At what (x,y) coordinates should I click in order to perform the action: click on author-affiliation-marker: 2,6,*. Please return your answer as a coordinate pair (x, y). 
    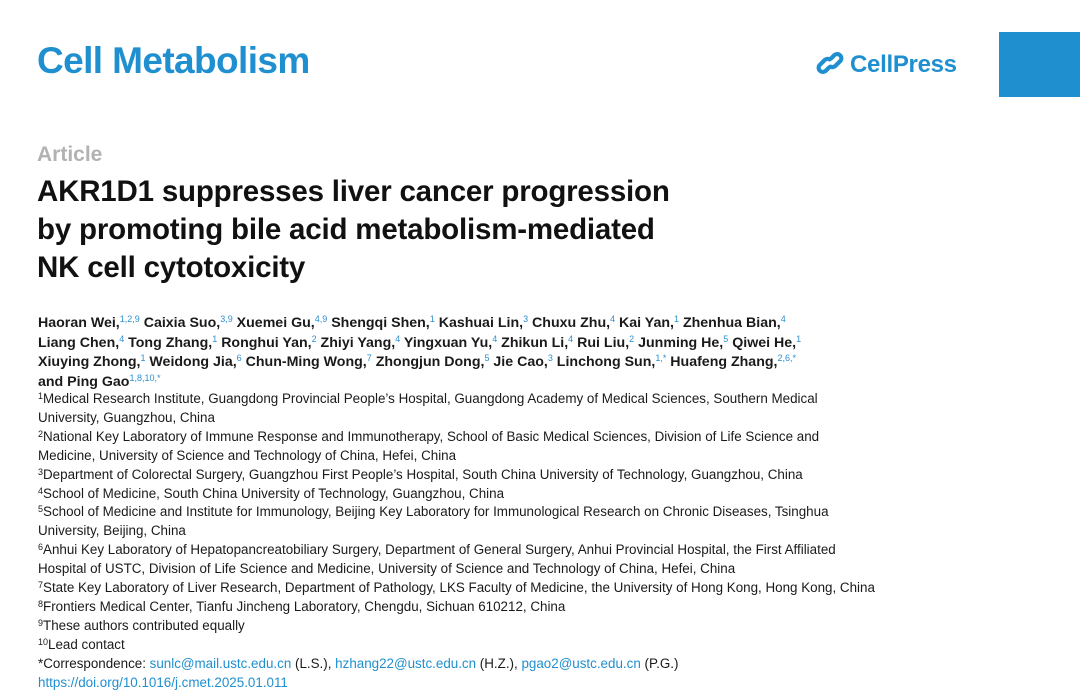
    Looking at the image, I should click on (786, 358).